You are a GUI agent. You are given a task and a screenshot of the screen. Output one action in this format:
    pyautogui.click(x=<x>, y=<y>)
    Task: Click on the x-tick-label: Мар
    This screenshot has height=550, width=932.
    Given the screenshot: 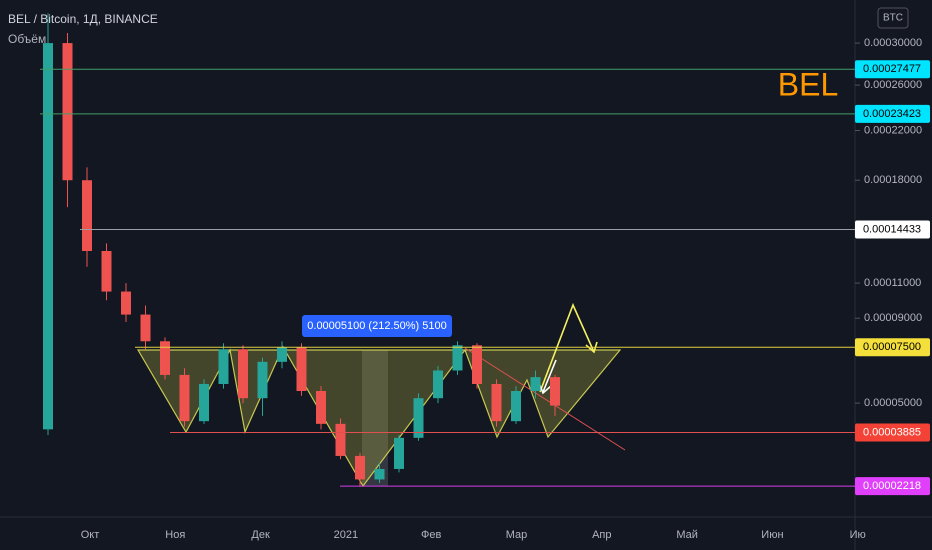 What is the action you would take?
    pyautogui.click(x=517, y=535)
    